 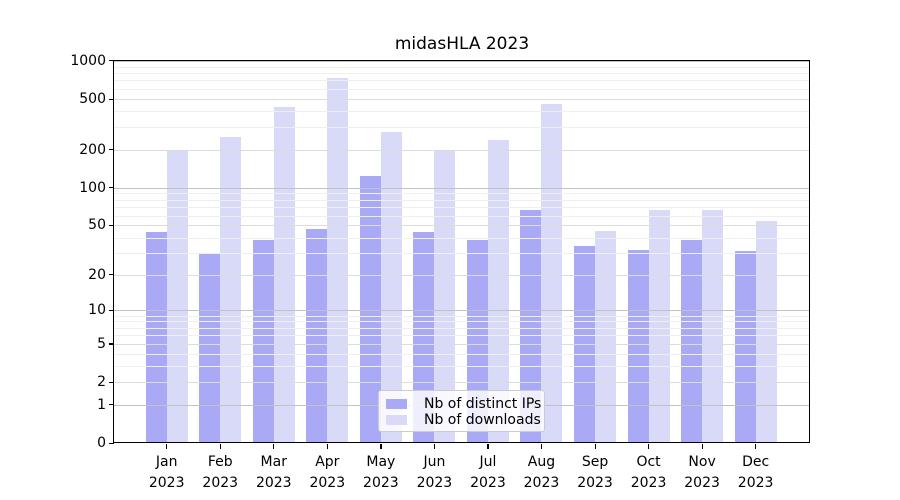 I want to click on y-tick-label-50: 50, so click(x=97, y=225).